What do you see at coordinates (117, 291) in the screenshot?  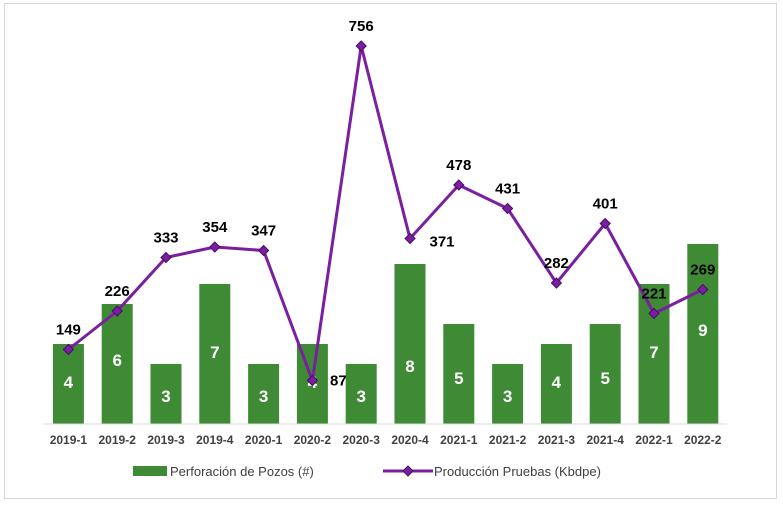 I see `line-value-label: 226` at bounding box center [117, 291].